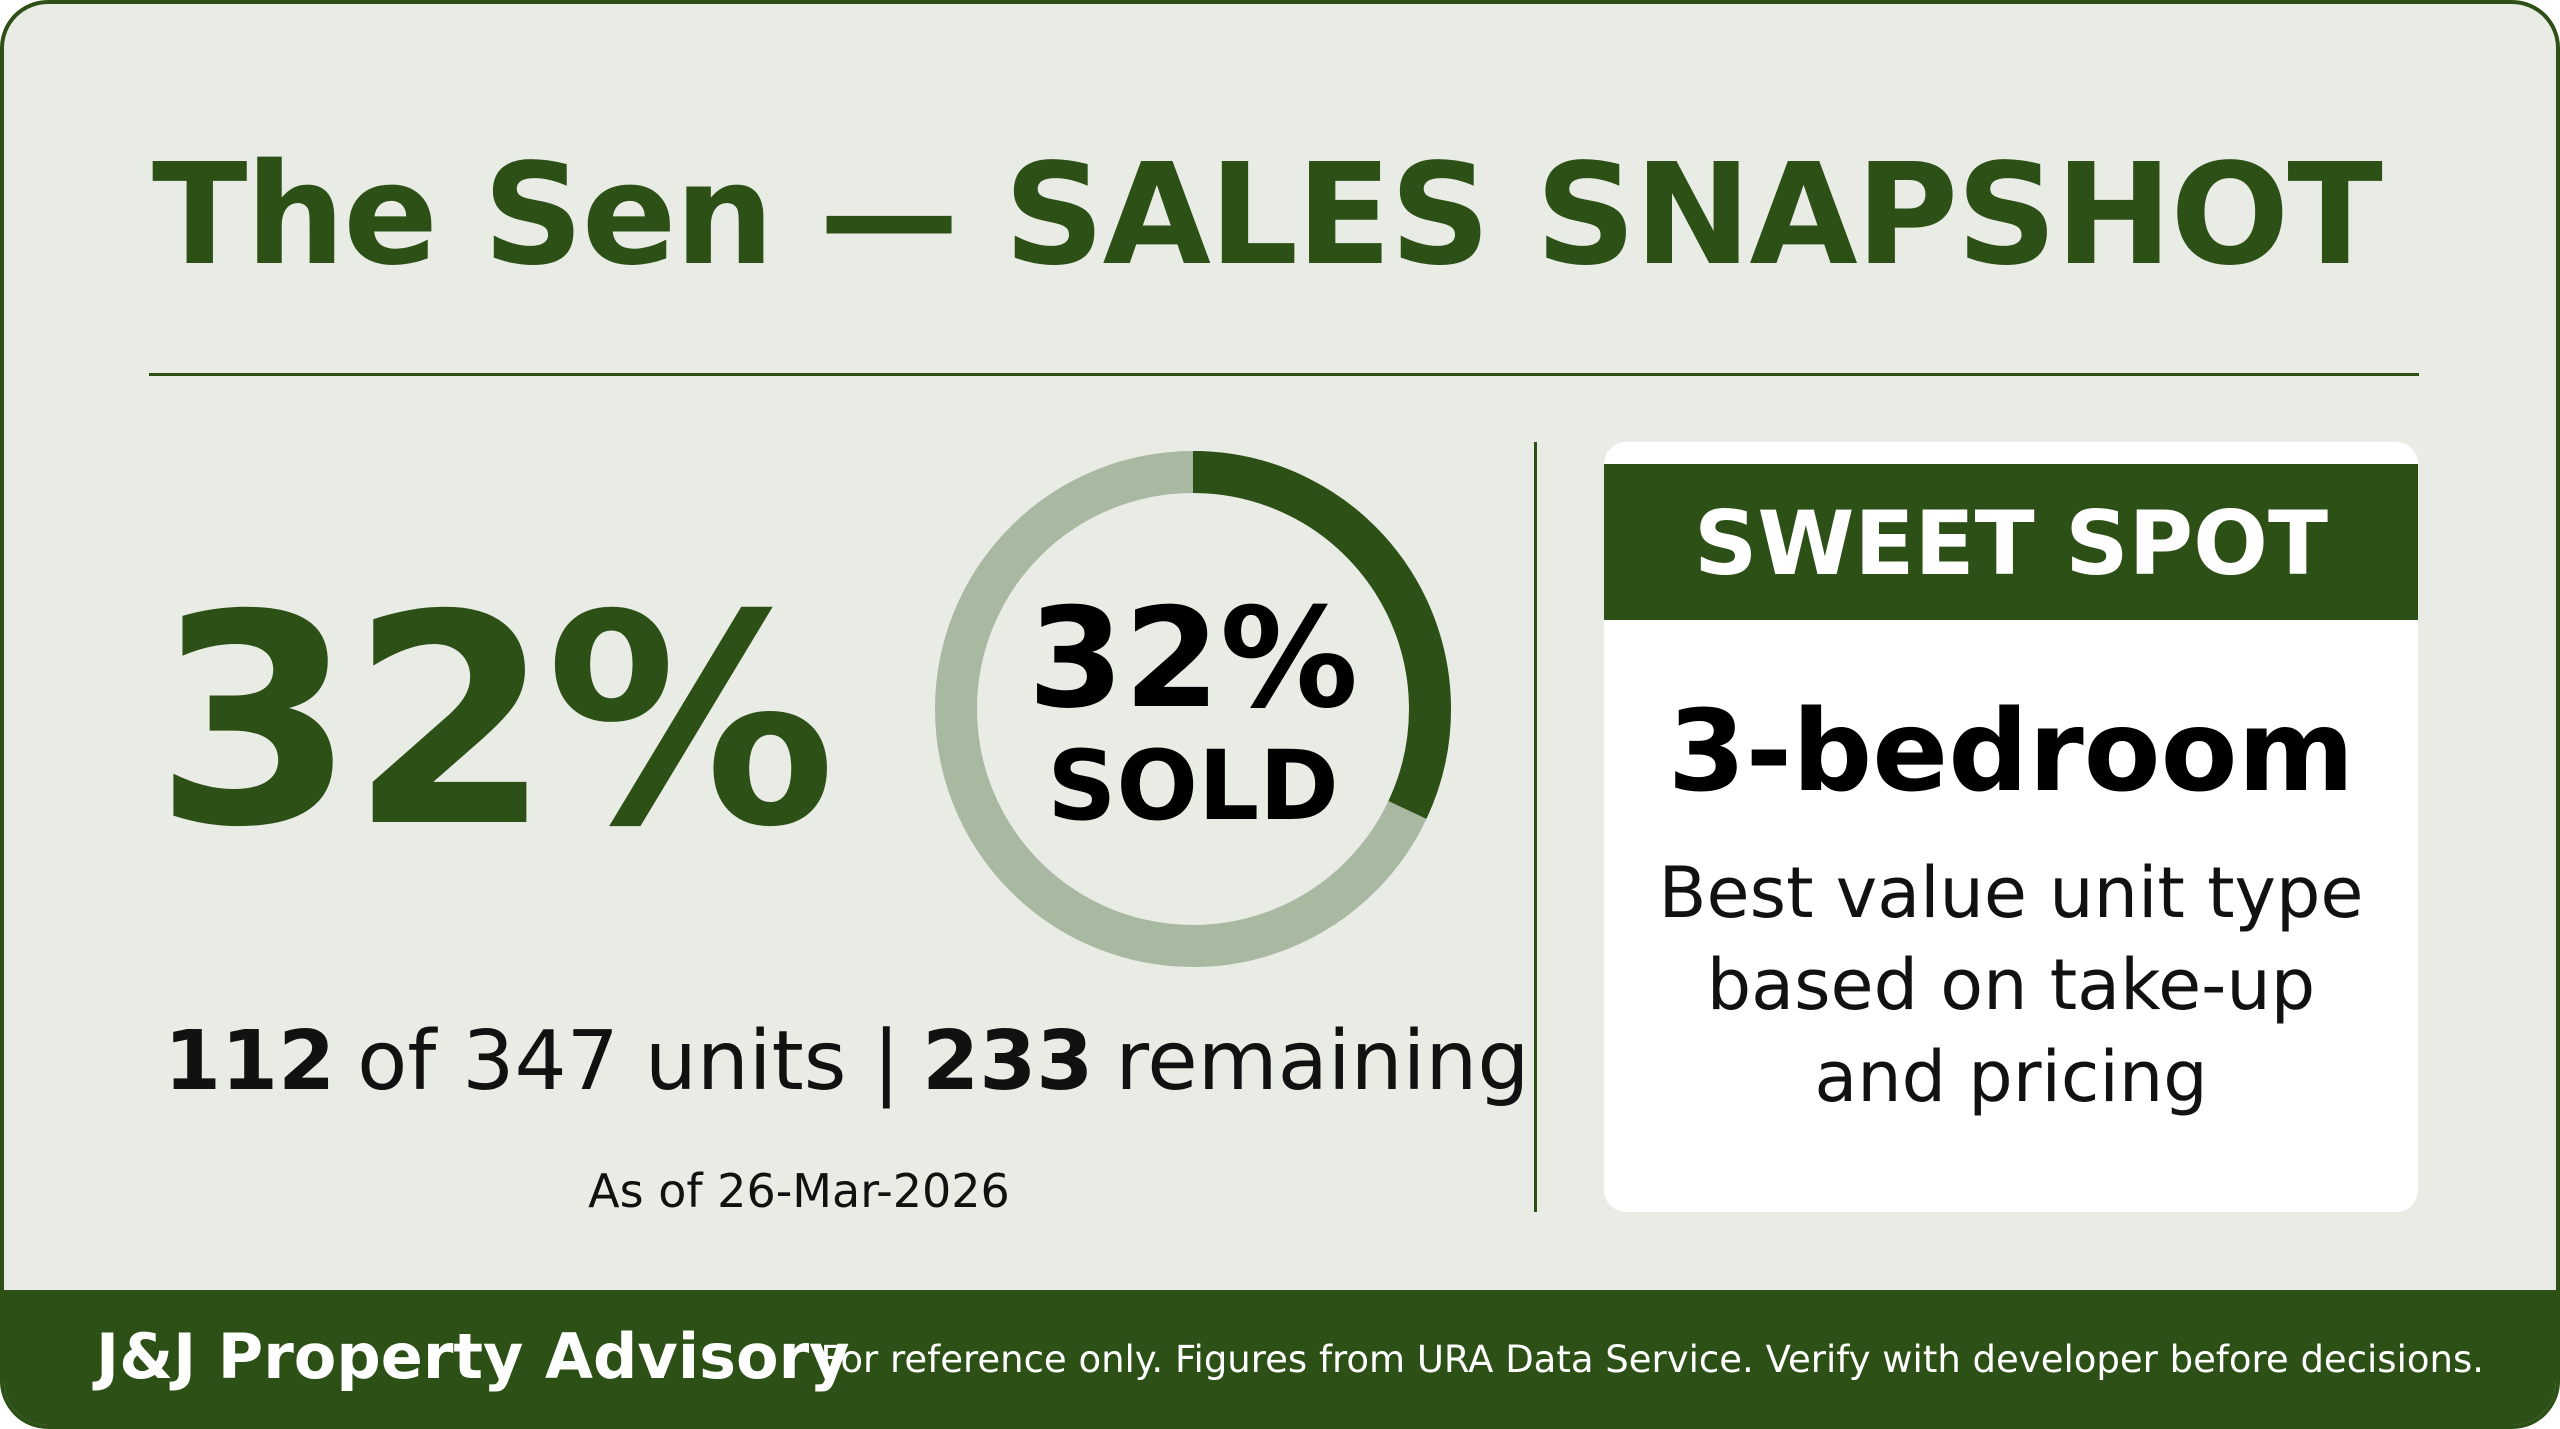  Describe the element at coordinates (1322, 1061) in the screenshot. I see `units-suffix: remaining` at that location.